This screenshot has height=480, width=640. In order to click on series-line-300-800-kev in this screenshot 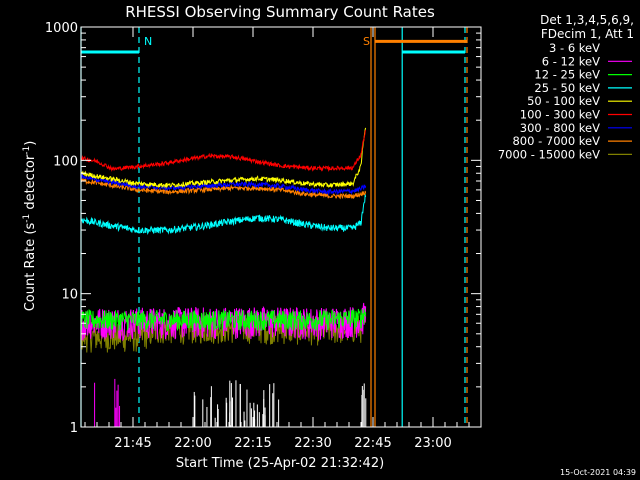, I will do `click(223, 184)`.